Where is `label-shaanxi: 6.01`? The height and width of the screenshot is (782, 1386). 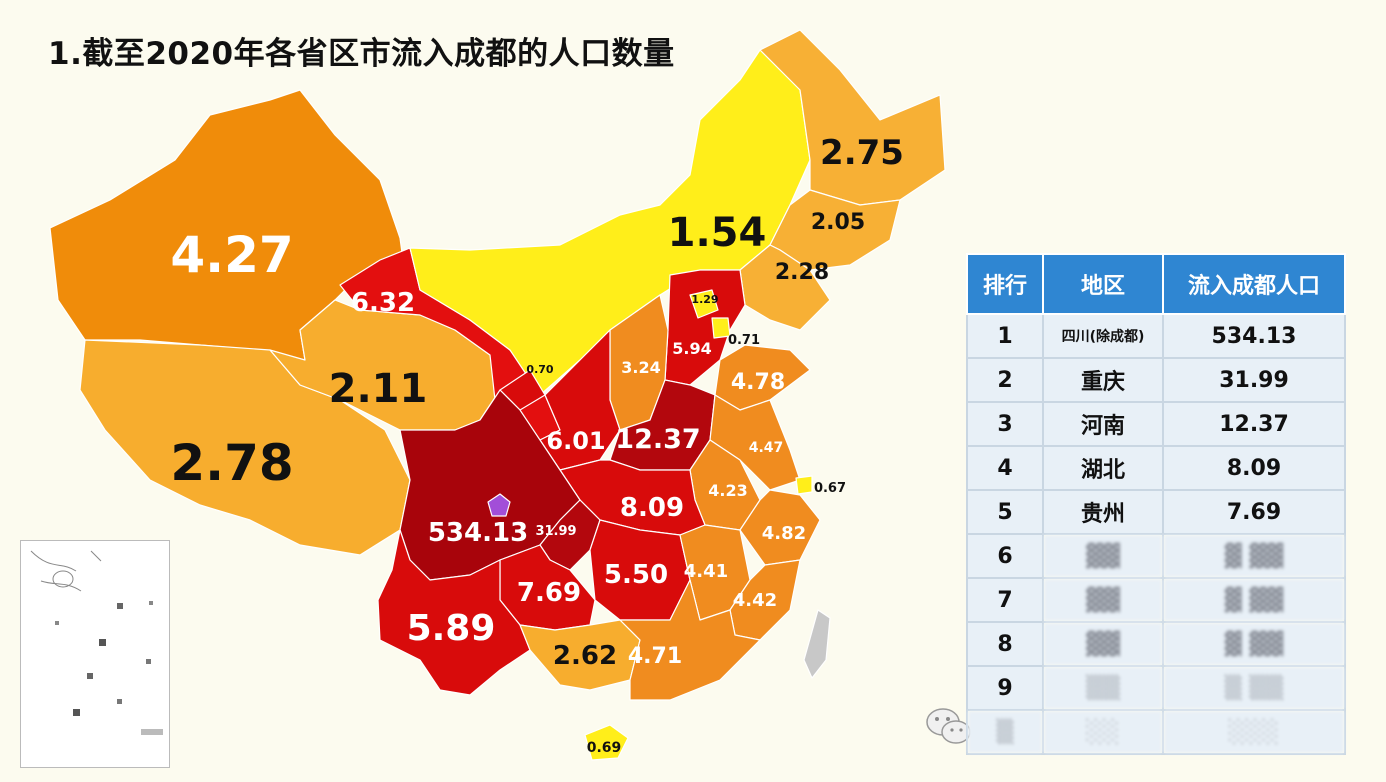 label-shaanxi: 6.01 is located at coordinates (575, 441).